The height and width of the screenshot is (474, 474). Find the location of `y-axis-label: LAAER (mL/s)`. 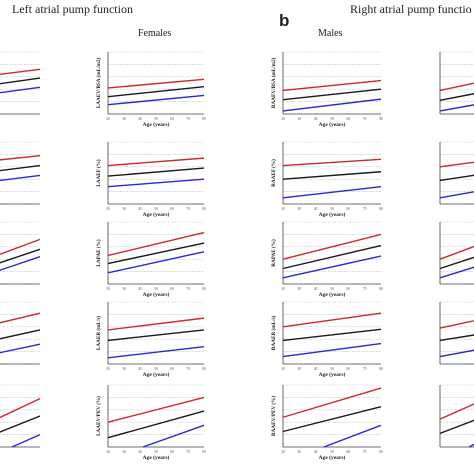

y-axis-label: LAAER (mL/s) is located at coordinates (98, 333).